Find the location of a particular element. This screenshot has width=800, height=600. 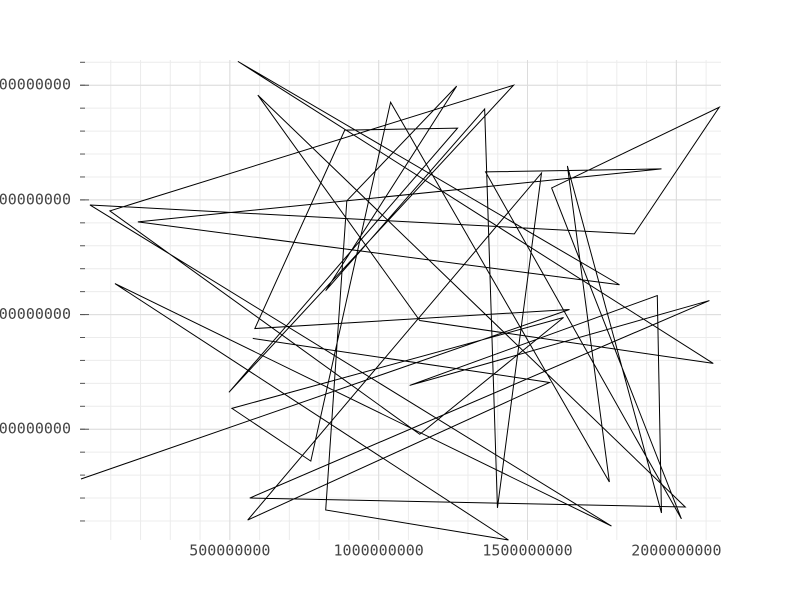

y-tick-label: 2000000000 is located at coordinates (35, 85).